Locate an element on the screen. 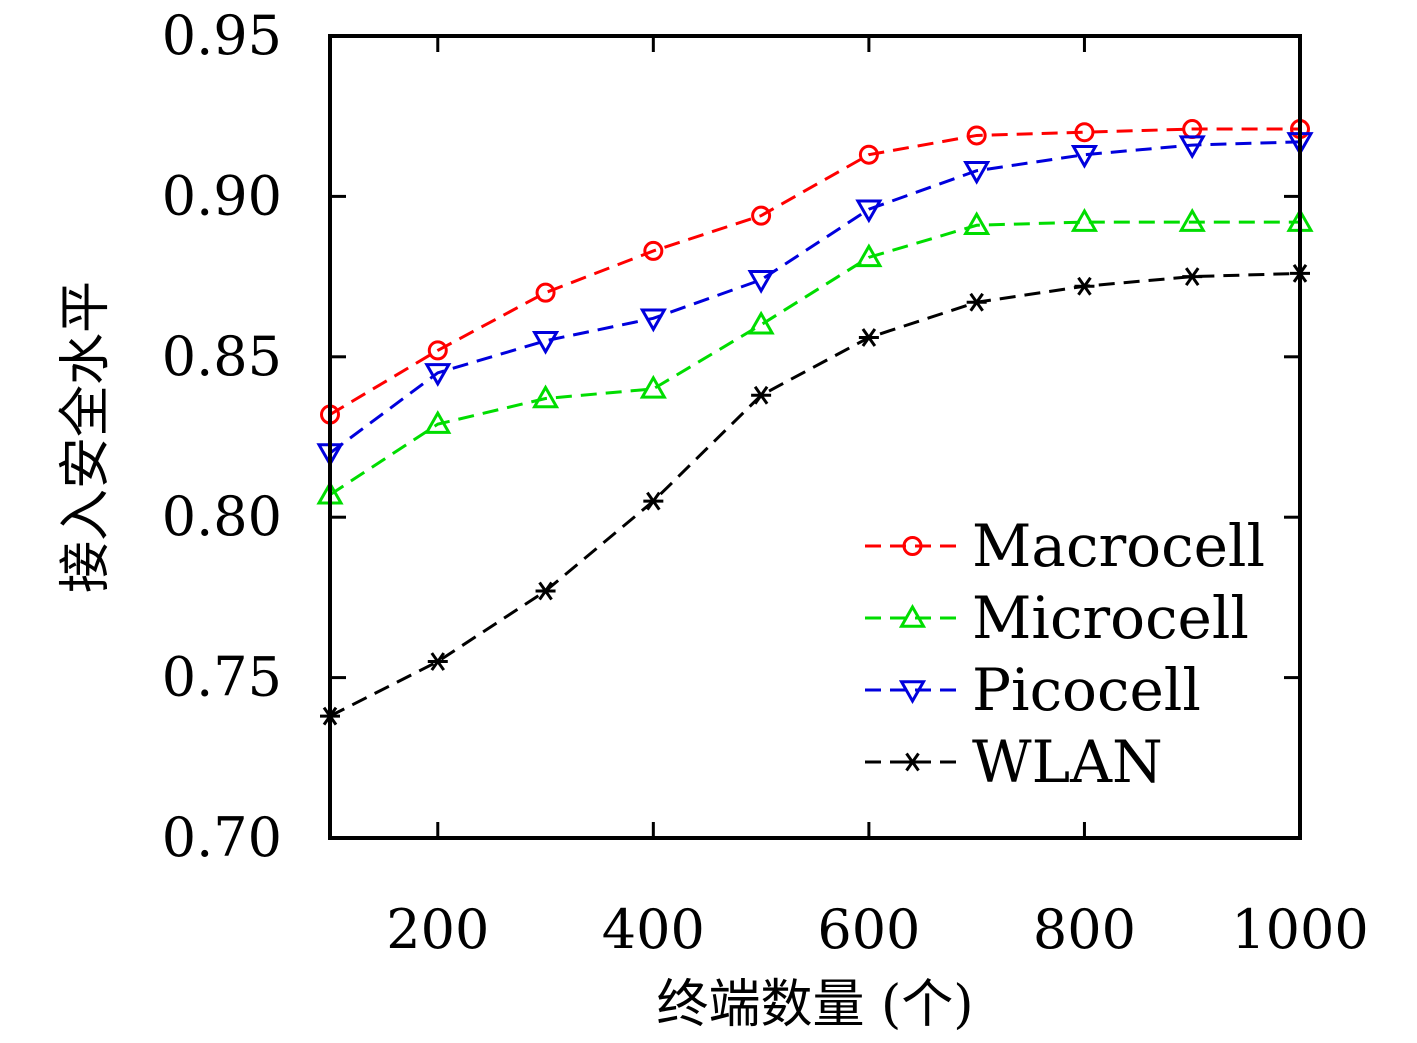  legend-item: Macrocell is located at coordinates (1065, 546).